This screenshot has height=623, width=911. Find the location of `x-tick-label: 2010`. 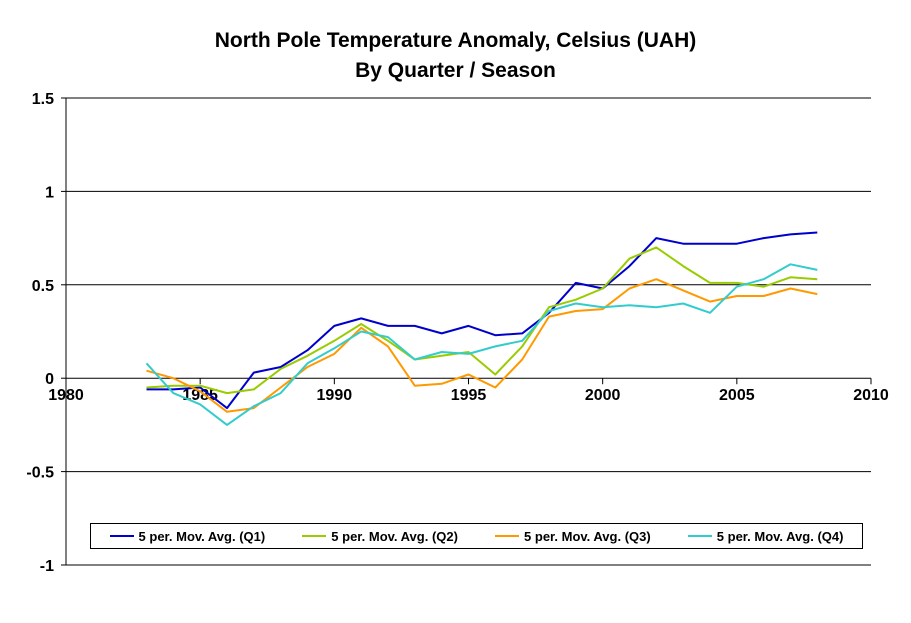

x-tick-label: 2010 is located at coordinates (871, 395).